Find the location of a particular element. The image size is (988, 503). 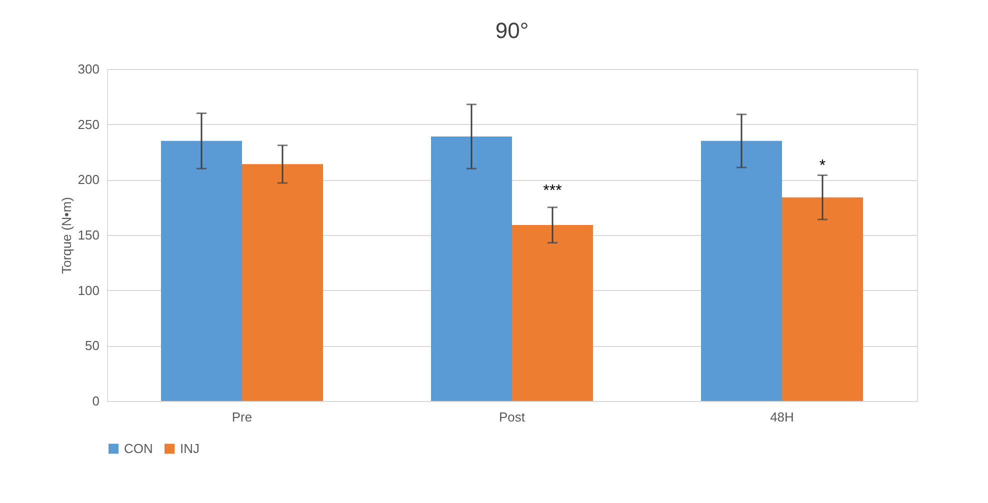

x-tick-label: 48H is located at coordinates (782, 417).